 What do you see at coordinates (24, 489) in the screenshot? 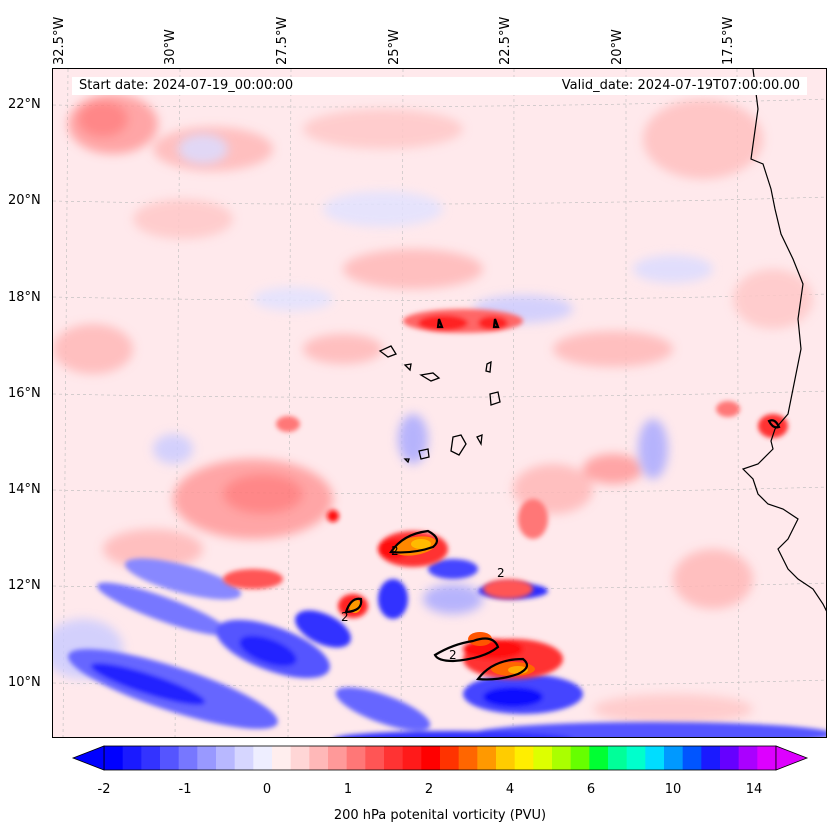
I see `lat-label-14n: 14°N` at bounding box center [24, 489].